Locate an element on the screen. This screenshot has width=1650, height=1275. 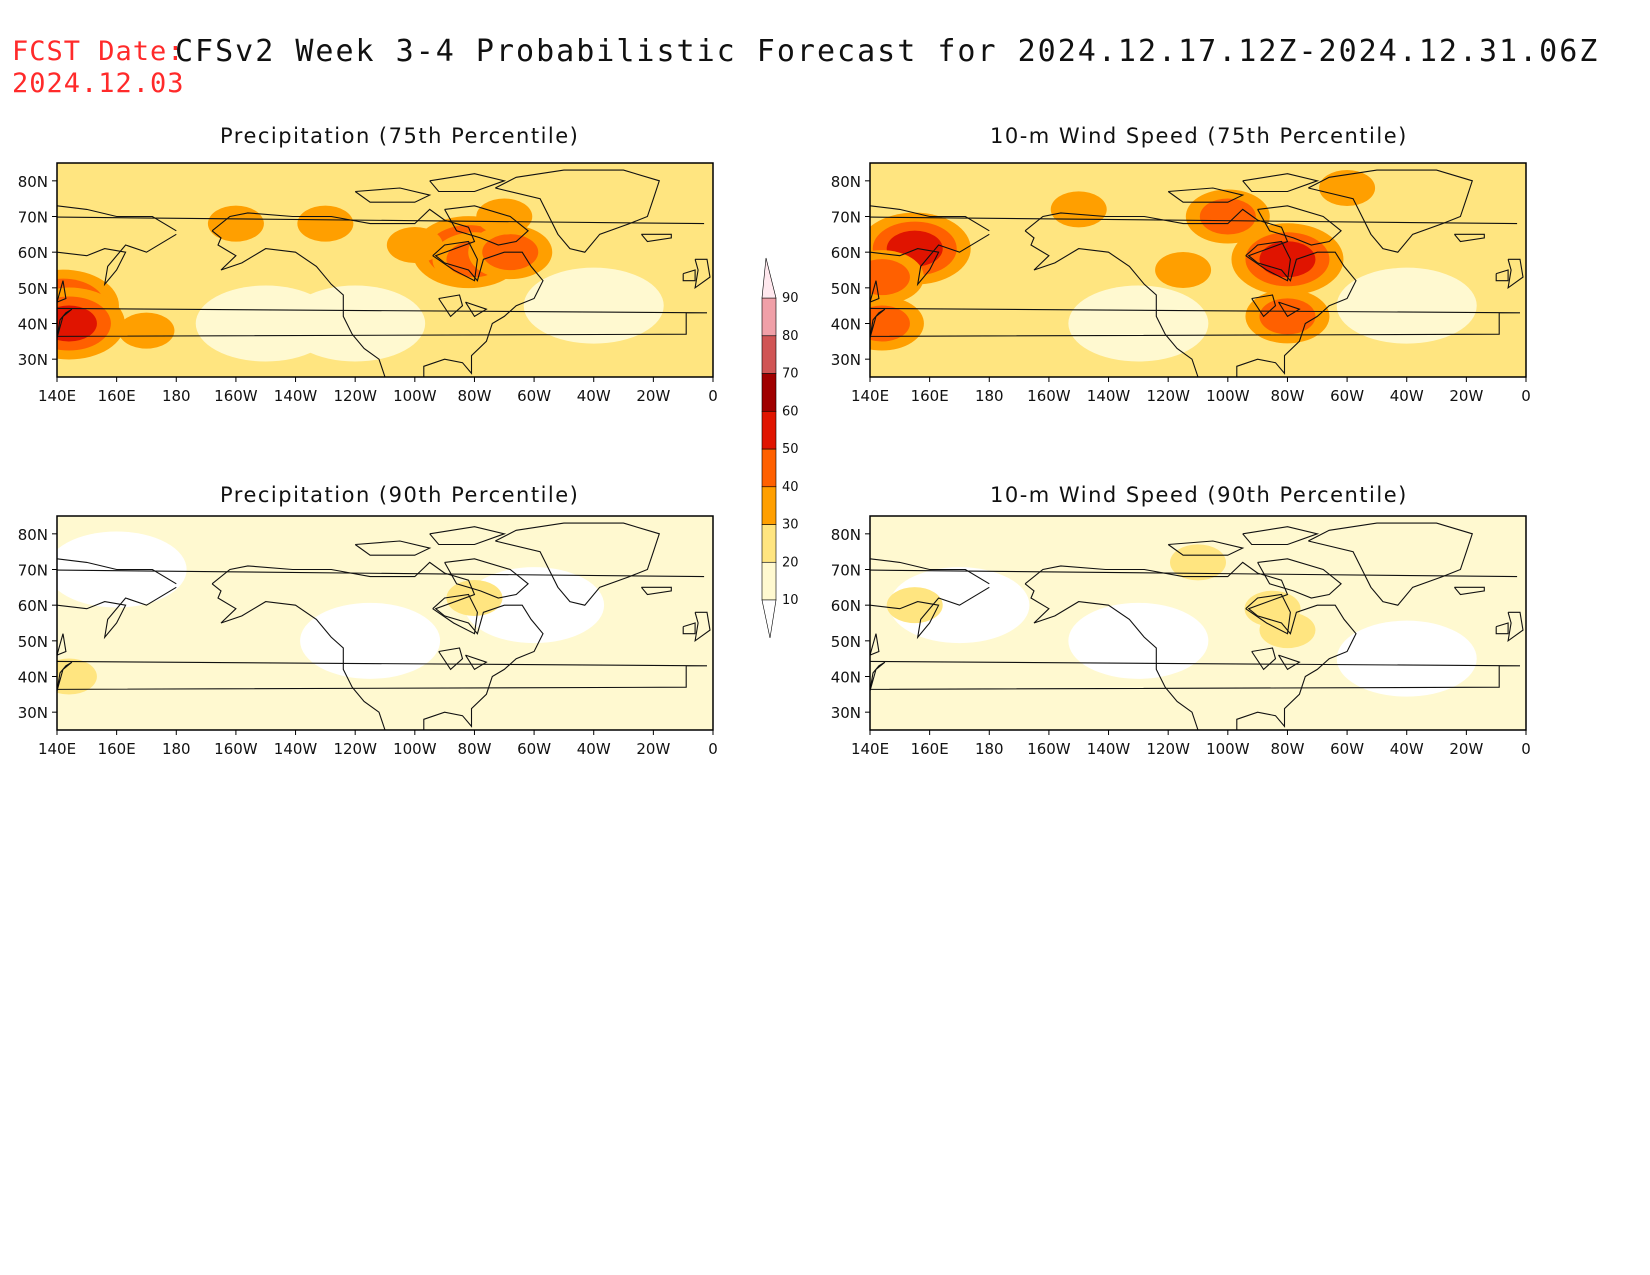
colorbar-label: 50 is located at coordinates (790, 449).